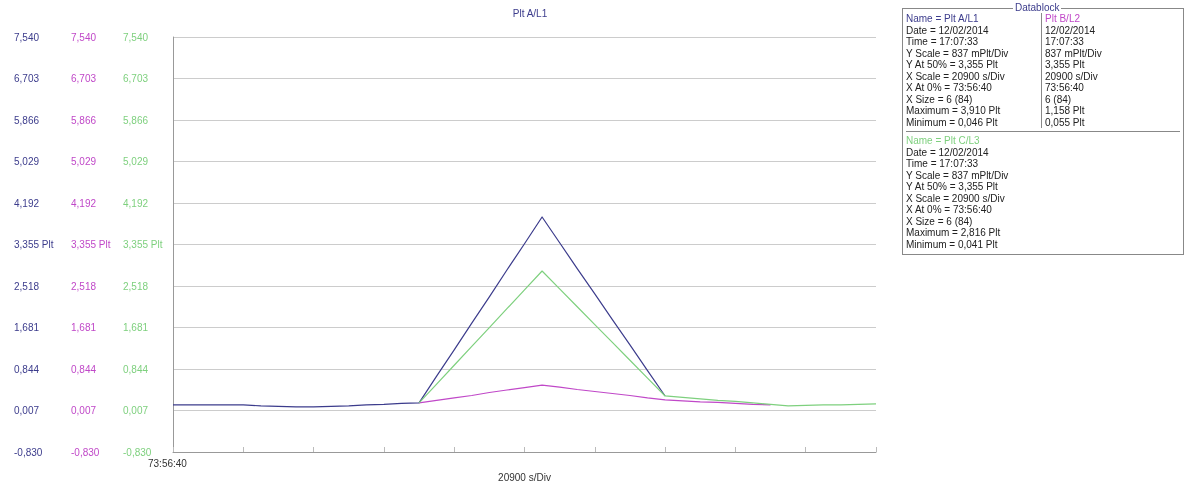 This screenshot has width=1189, height=495. What do you see at coordinates (530, 13) in the screenshot?
I see `chart-title: Plt A/L1` at bounding box center [530, 13].